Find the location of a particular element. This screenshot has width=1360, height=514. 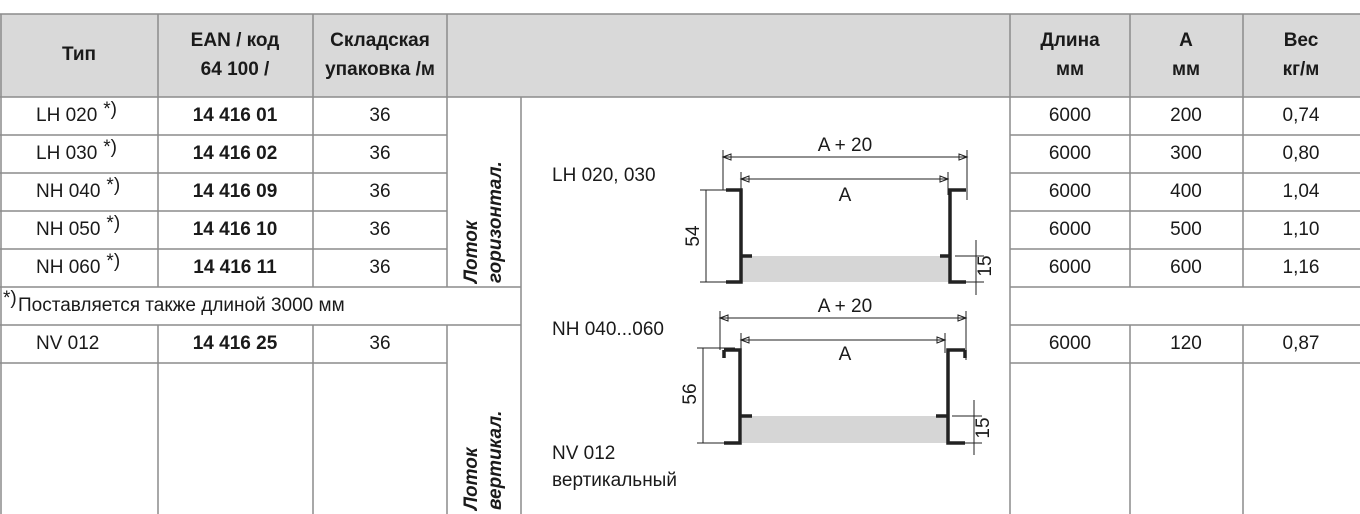

header-cell: упаковка /м is located at coordinates (380, 69).